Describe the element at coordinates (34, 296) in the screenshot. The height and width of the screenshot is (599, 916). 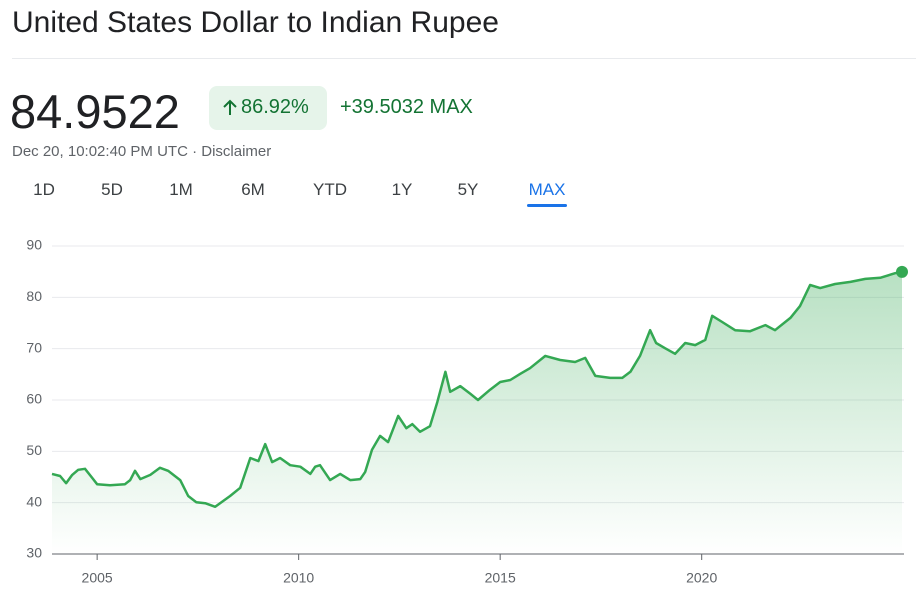
I see `y-tick-label: 80` at that location.